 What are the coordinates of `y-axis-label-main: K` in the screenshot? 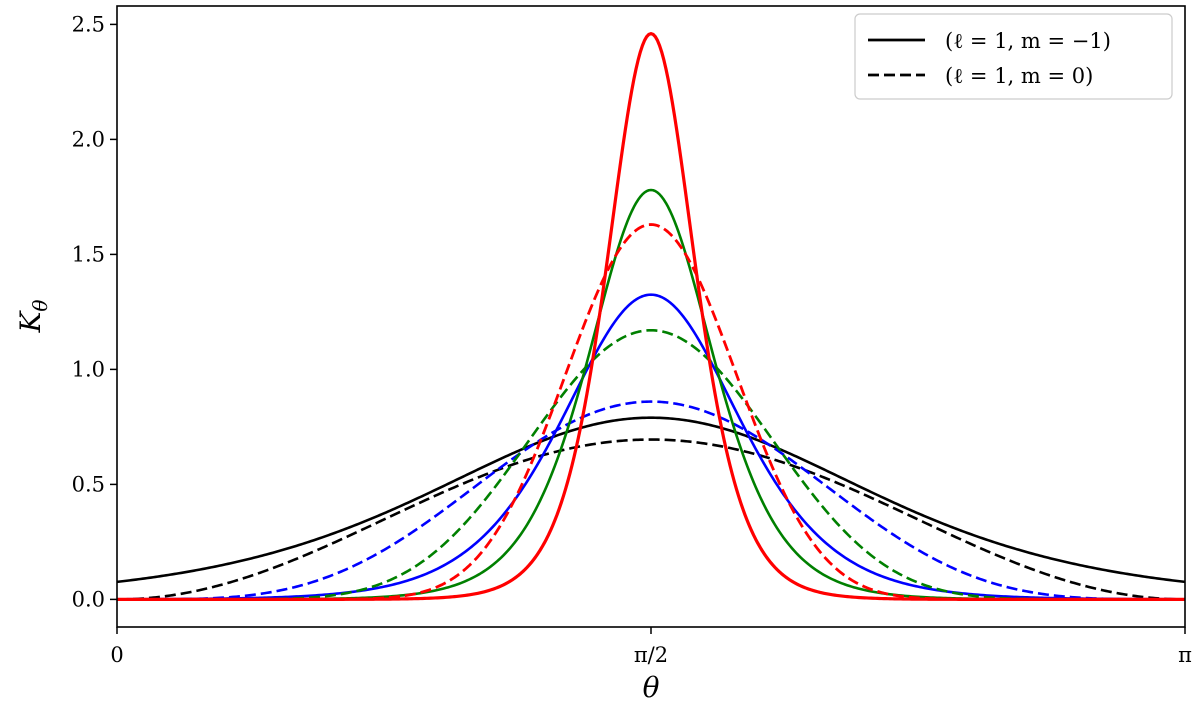 It's located at (30, 321).